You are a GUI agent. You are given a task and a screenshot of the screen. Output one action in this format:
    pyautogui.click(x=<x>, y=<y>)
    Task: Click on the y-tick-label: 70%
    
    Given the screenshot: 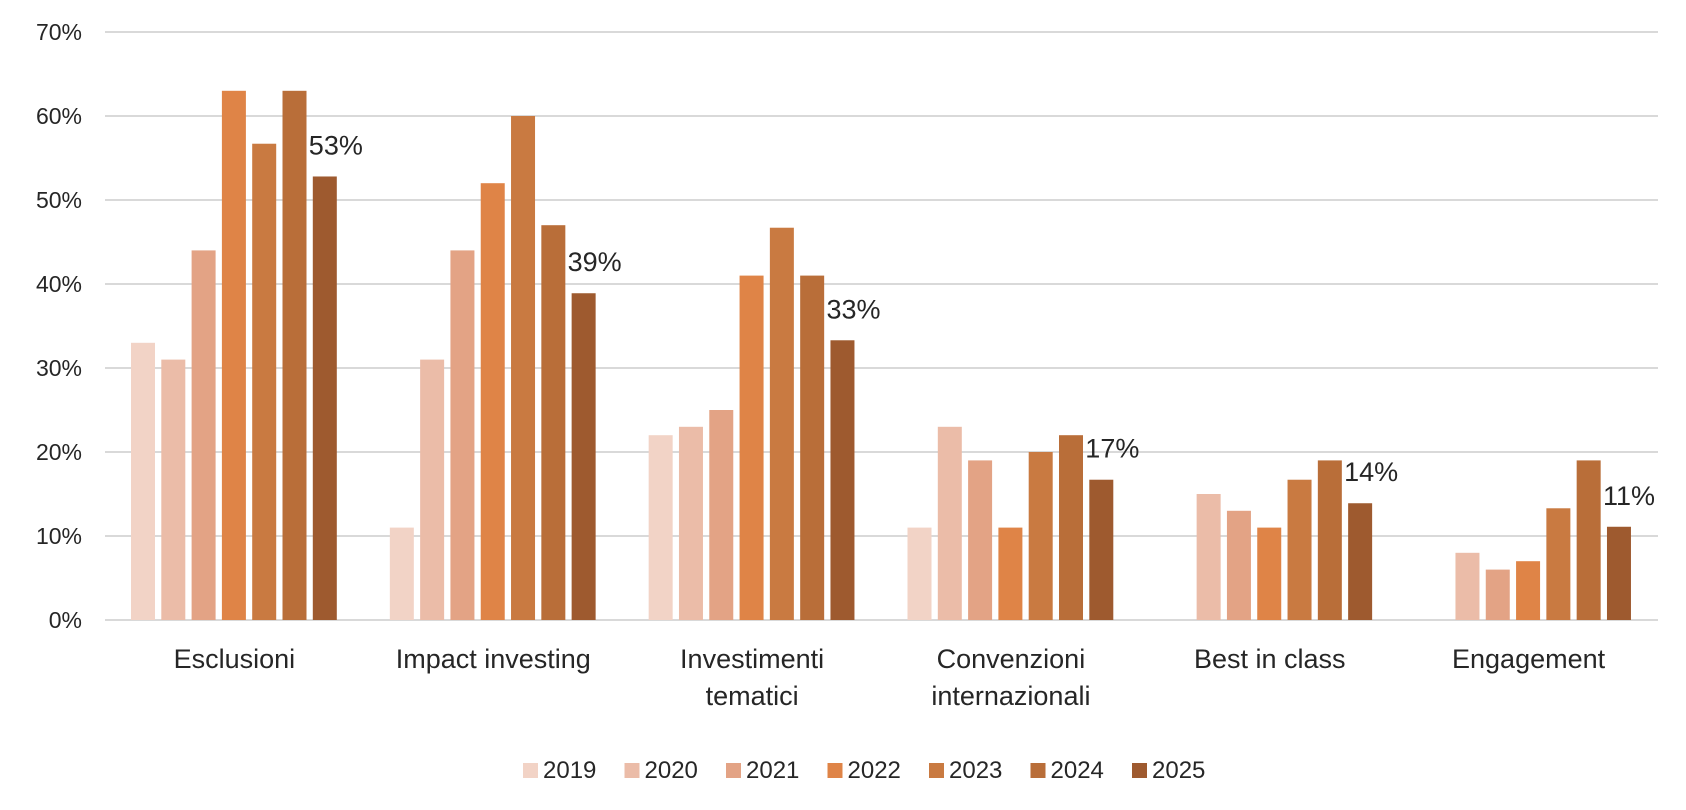 What is the action you would take?
    pyautogui.click(x=59, y=32)
    